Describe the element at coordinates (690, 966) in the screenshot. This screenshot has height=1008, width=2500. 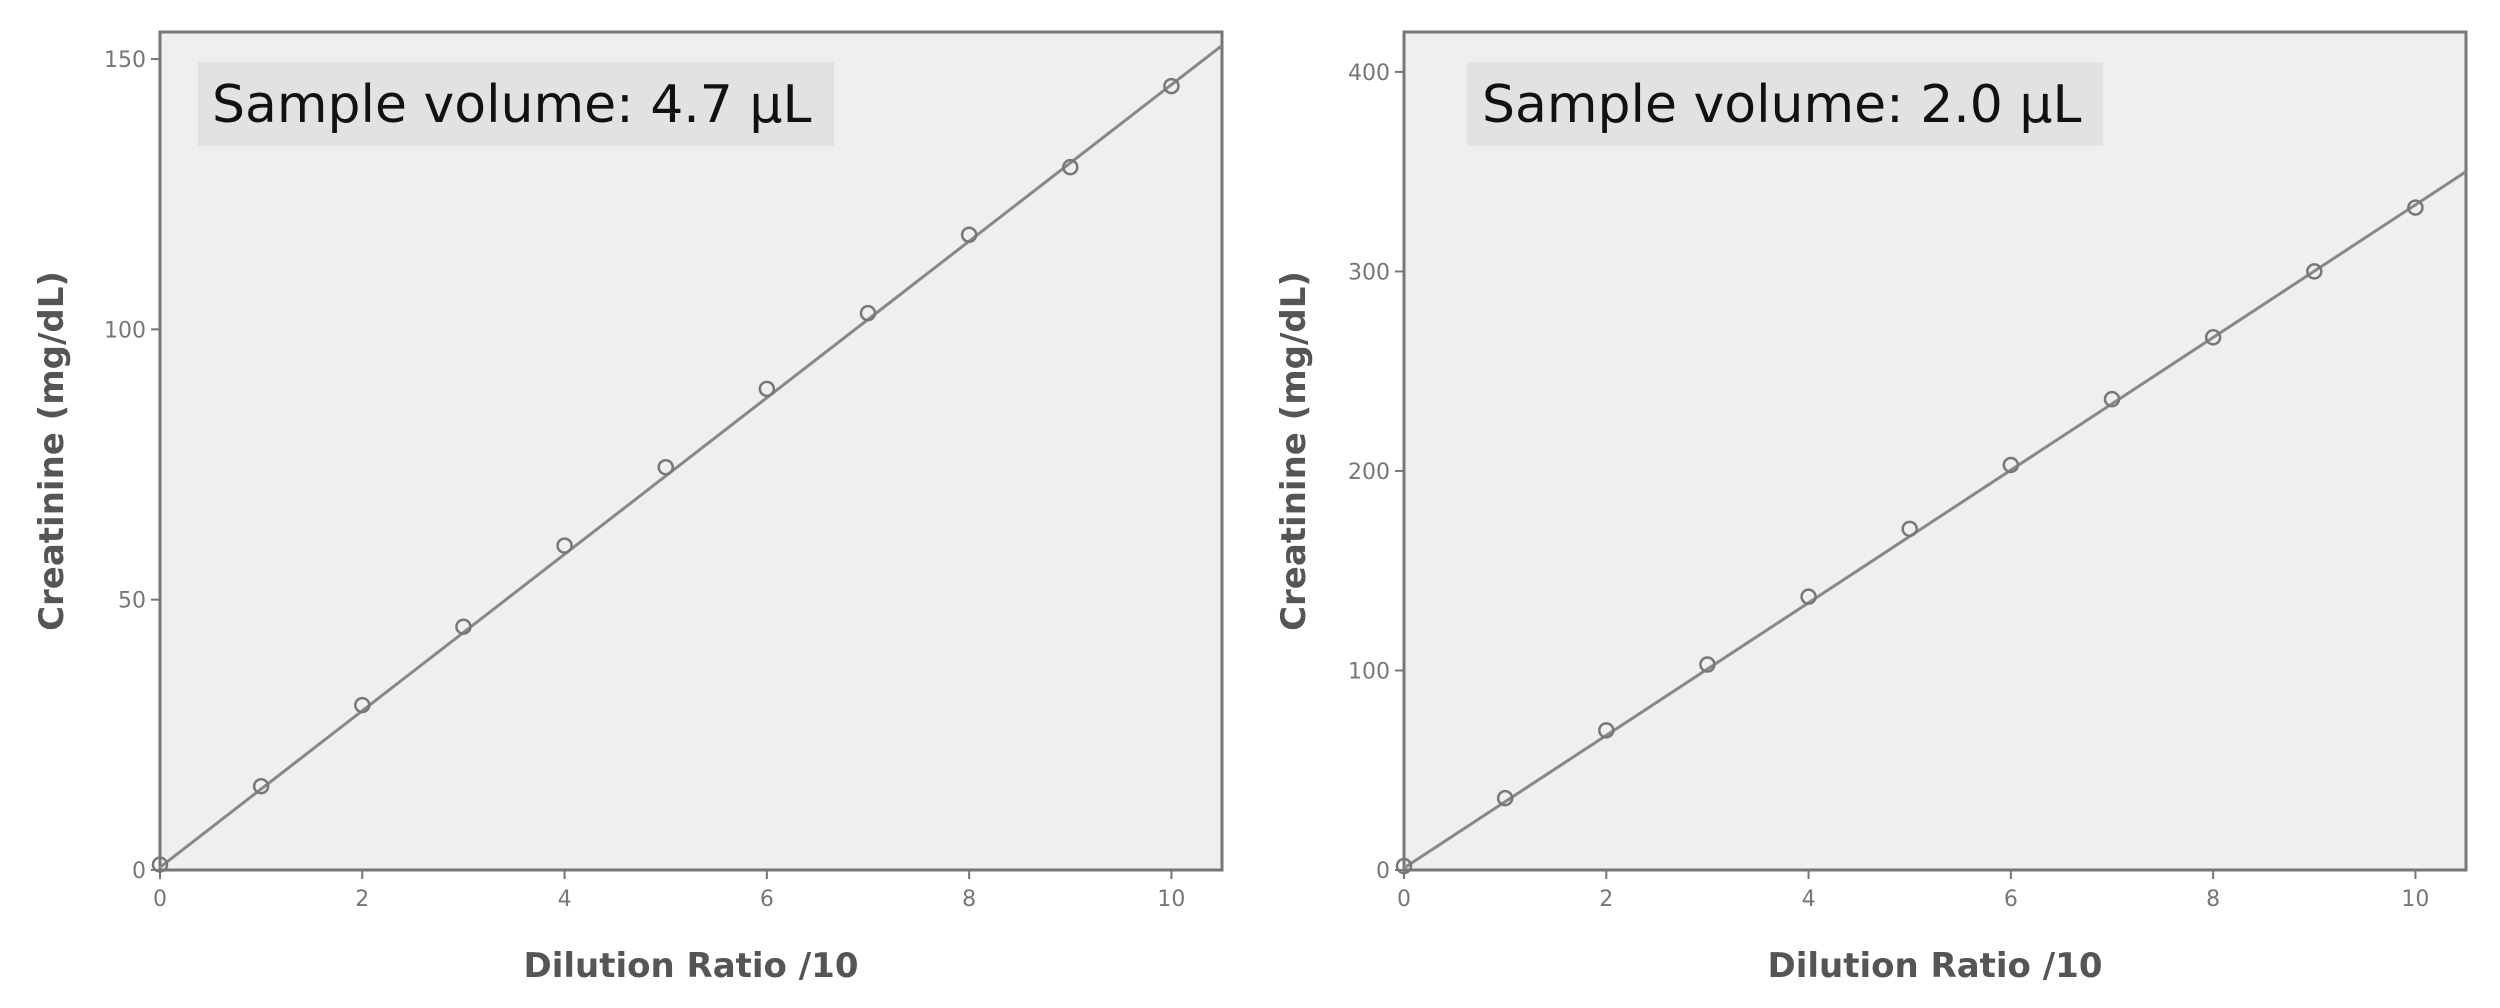
I see `x-axis-title-1: Dilution Ratio /10` at that location.